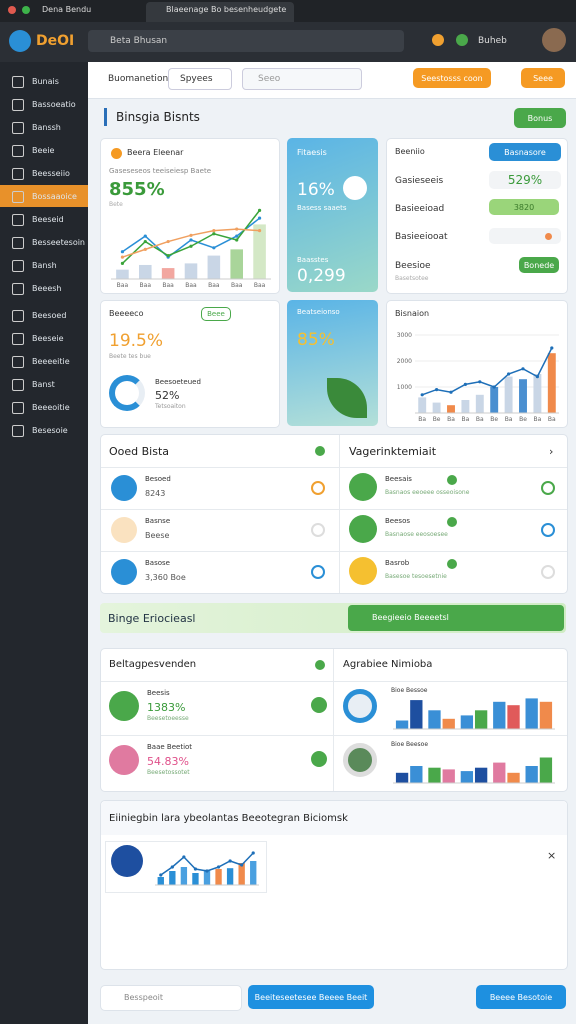 This screenshot has width=576, height=1024. What do you see at coordinates (155, 152) in the screenshot?
I see `card-title: Beera Eleenar` at bounding box center [155, 152].